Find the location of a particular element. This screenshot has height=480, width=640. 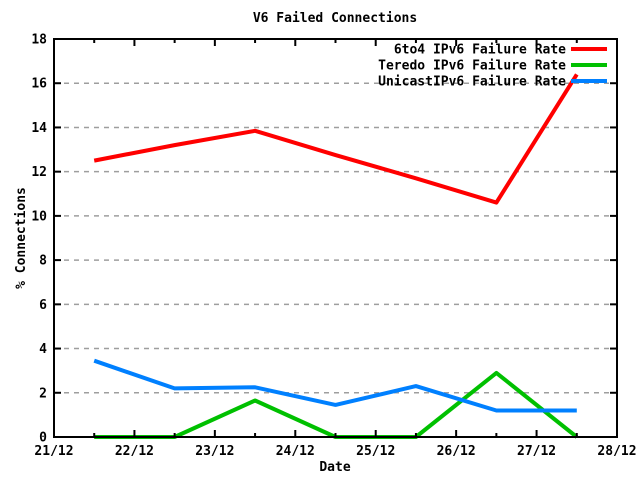

x-tick-label: 26/12 is located at coordinates (456, 451).